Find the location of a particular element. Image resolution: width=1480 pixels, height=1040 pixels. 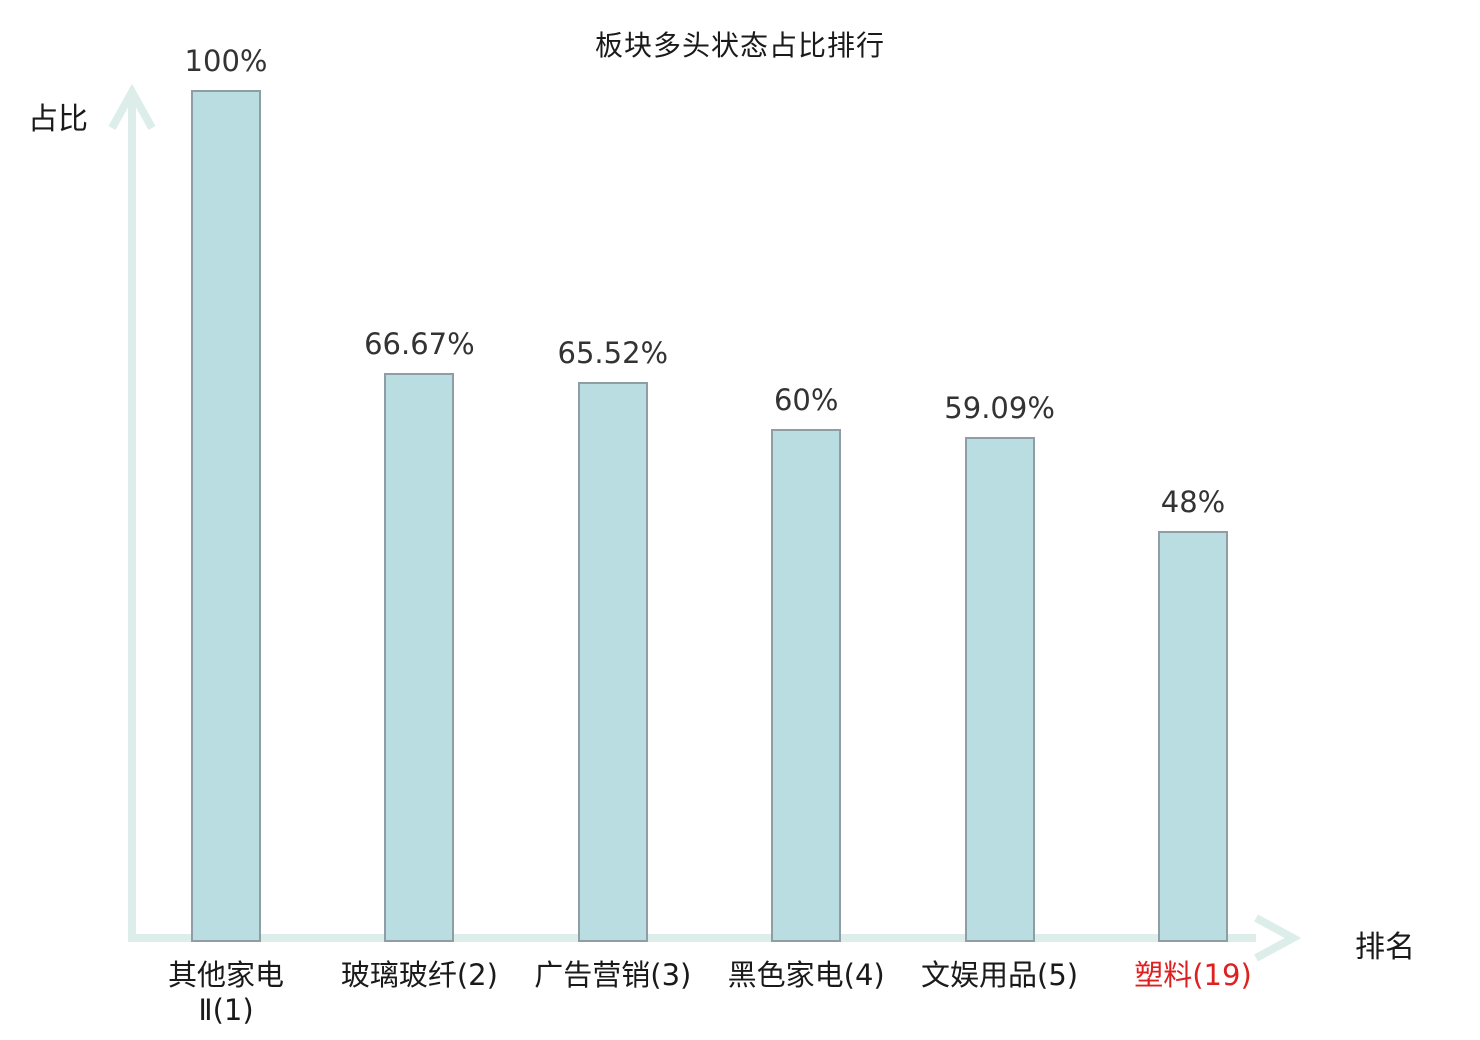

category-label: 塑料(19) is located at coordinates (1193, 975).